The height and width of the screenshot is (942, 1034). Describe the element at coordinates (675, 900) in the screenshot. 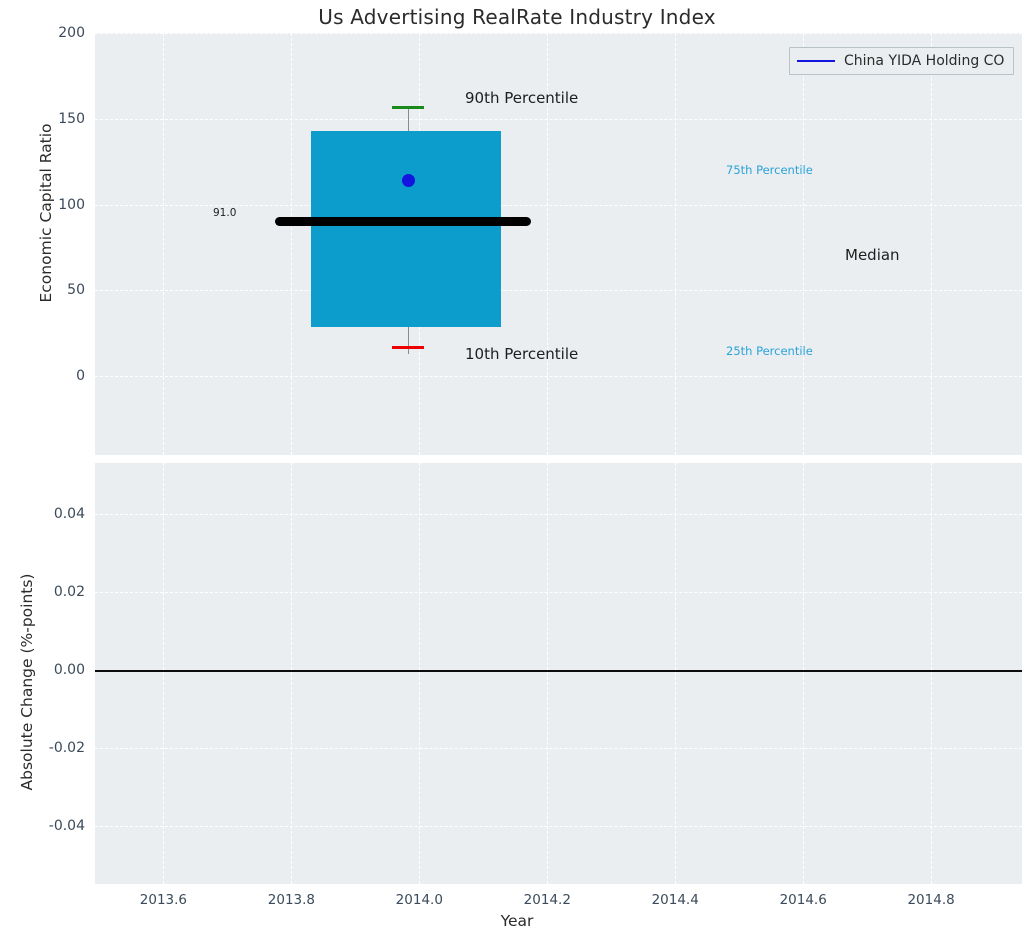

I see `xtick-2014.4: 2014.4` at that location.